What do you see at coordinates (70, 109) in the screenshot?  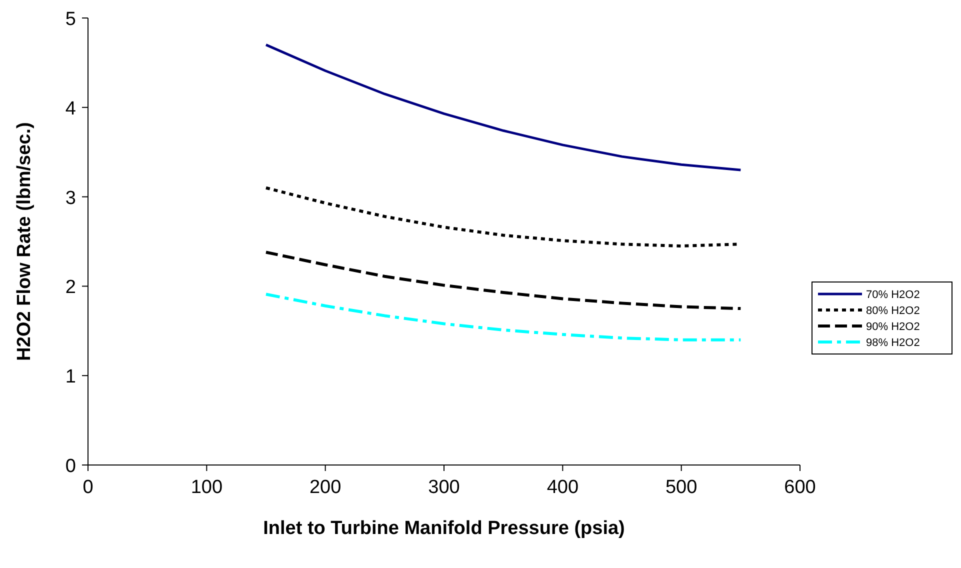 I see `y-tick-label: 4` at bounding box center [70, 109].